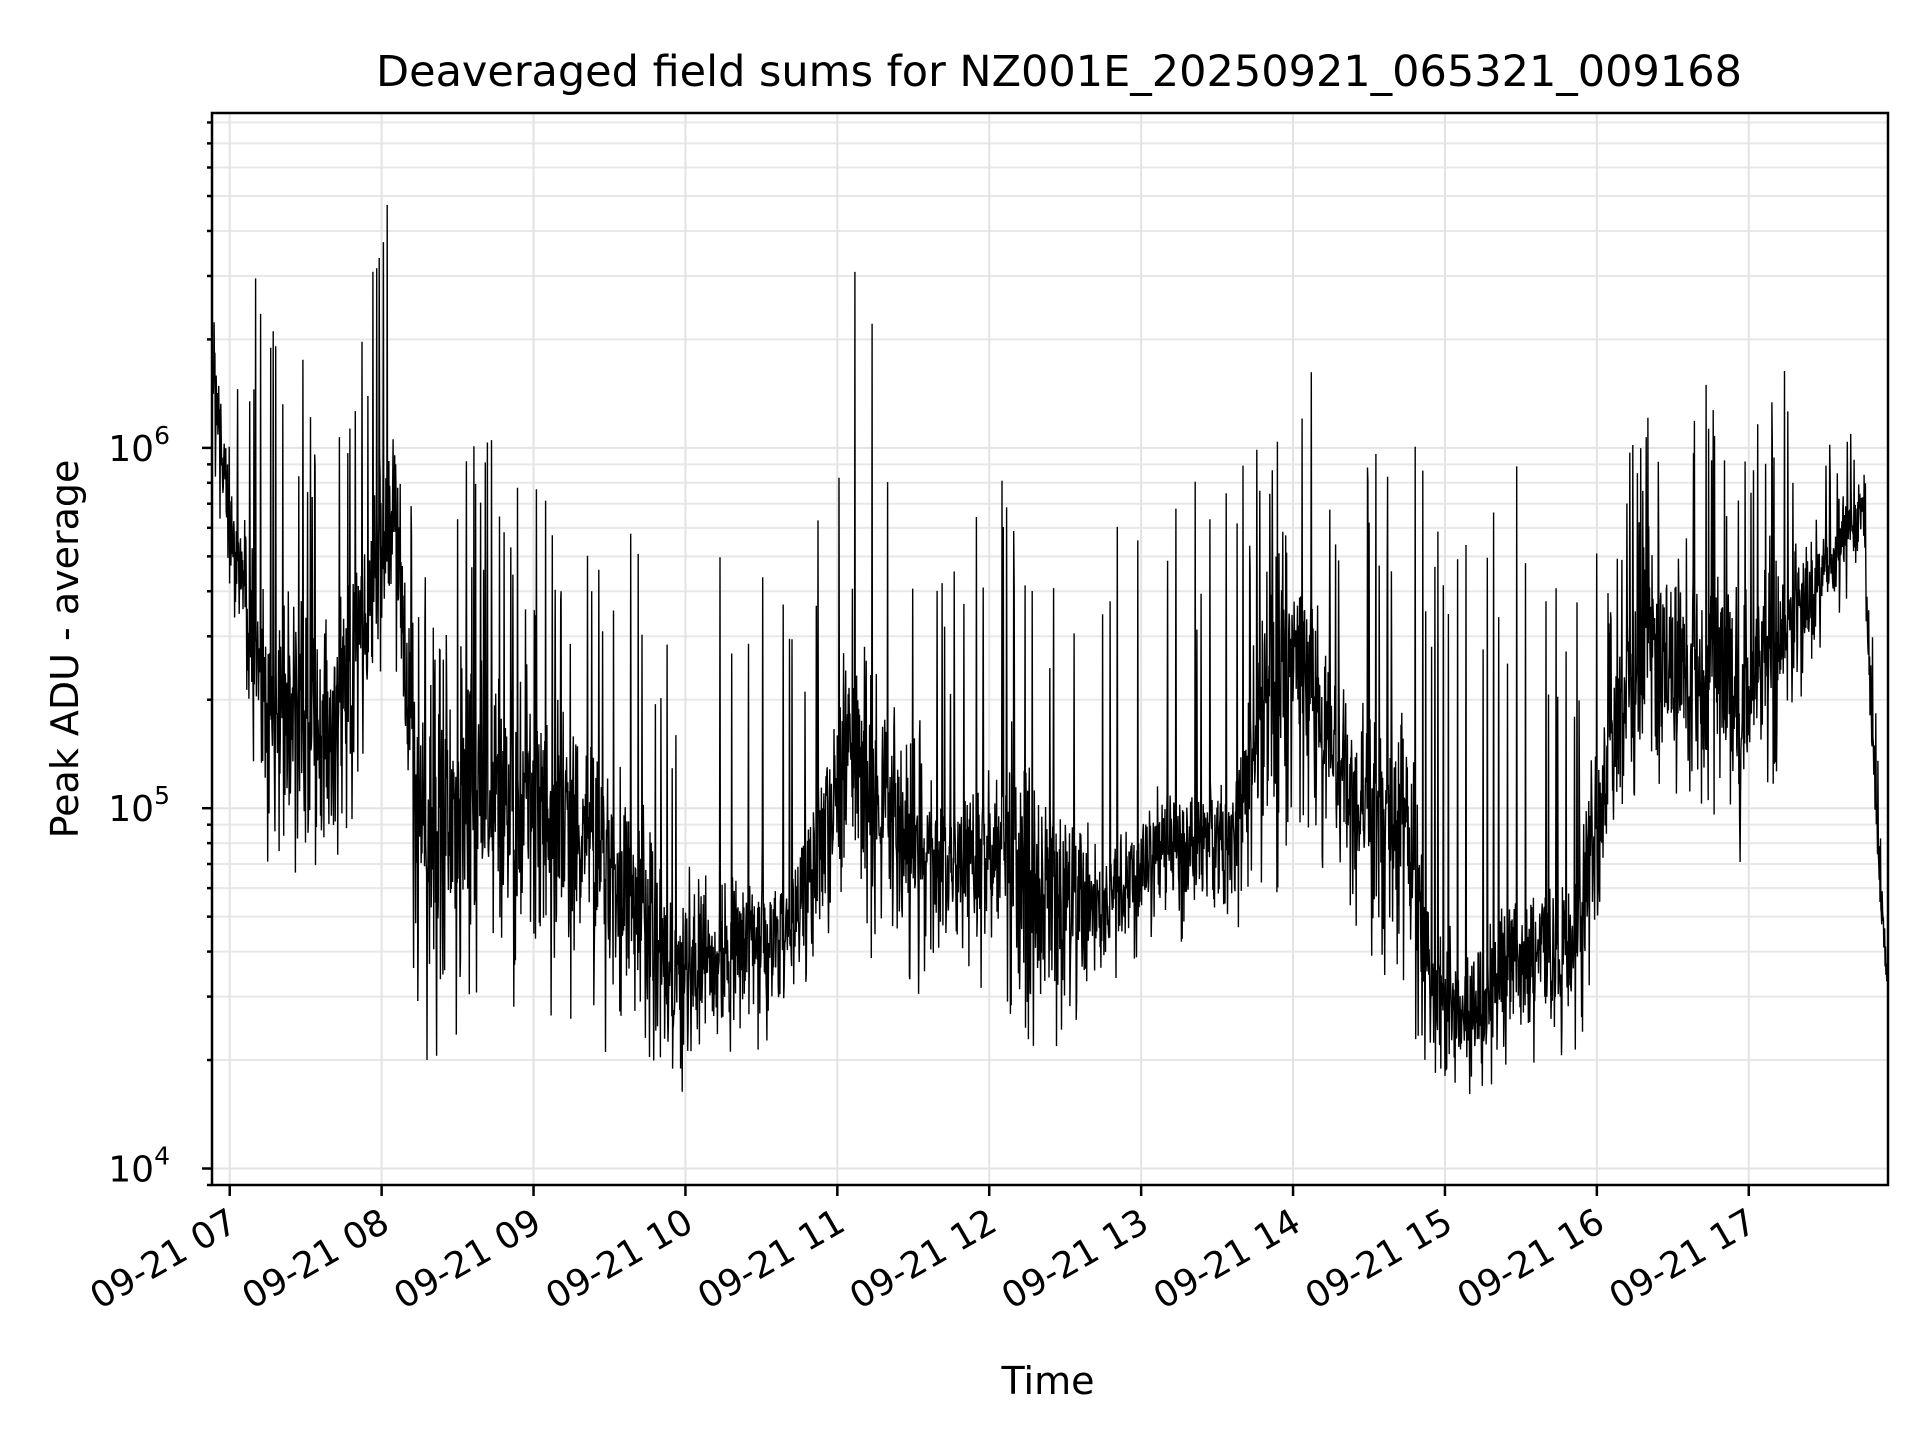 This screenshot has height=1440, width=1920. Describe the element at coordinates (139, 805) in the screenshot. I see `y-tick-label: 10⁵` at that location.